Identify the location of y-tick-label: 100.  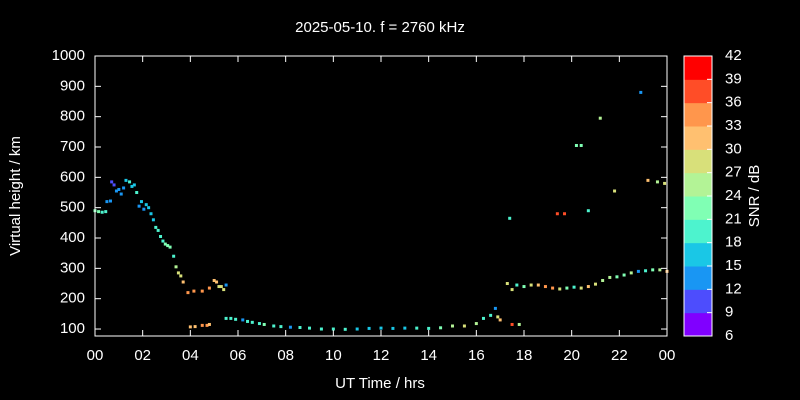
(72, 328).